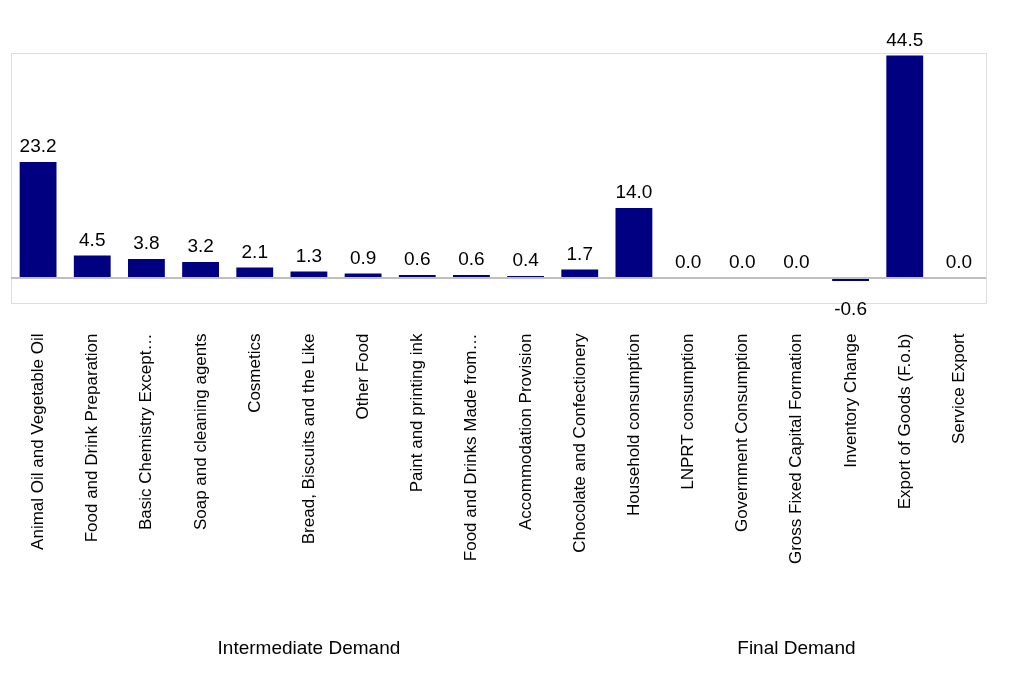 The width and height of the screenshot is (1011, 700). Describe the element at coordinates (254, 251) in the screenshot. I see `data-label: 2.1` at that location.